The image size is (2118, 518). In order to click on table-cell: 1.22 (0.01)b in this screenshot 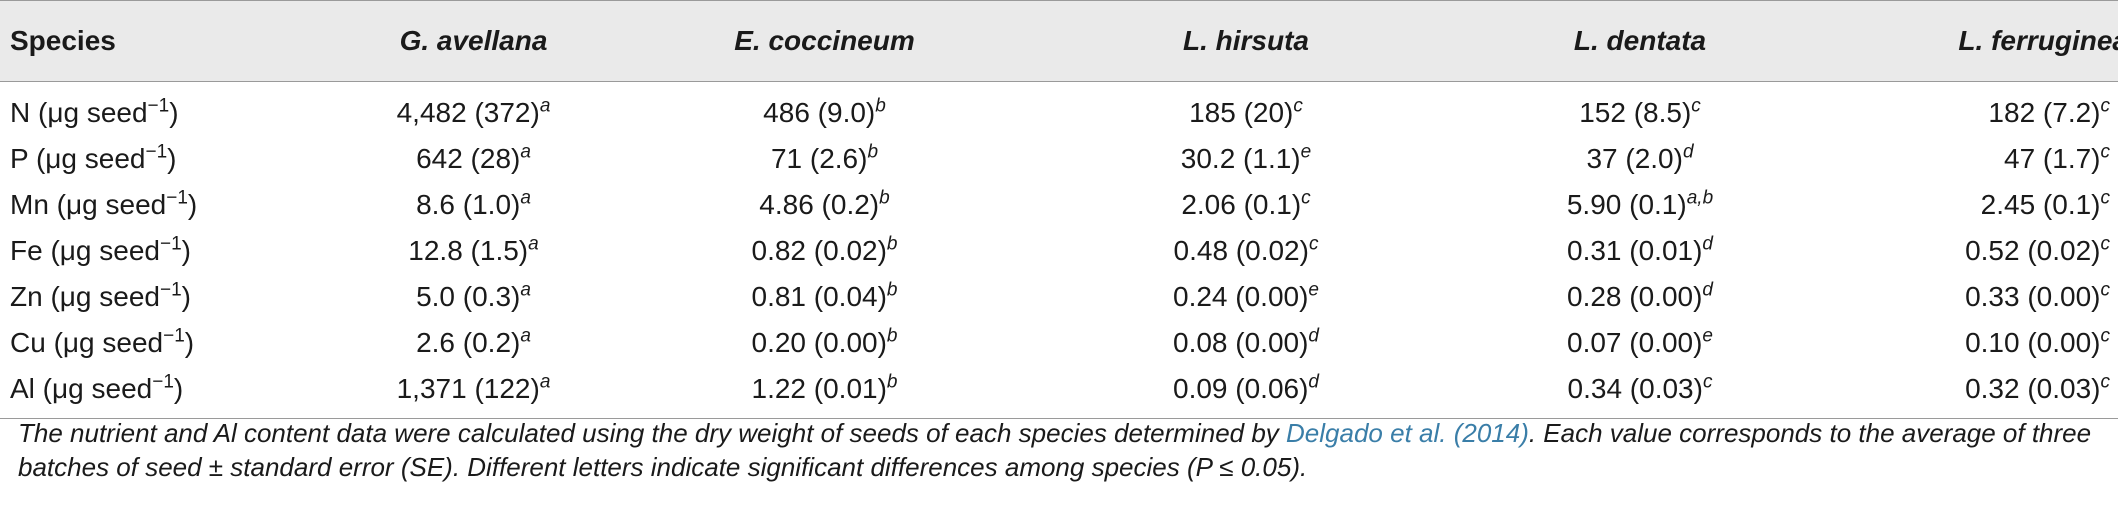, I will do `click(824, 392)`.